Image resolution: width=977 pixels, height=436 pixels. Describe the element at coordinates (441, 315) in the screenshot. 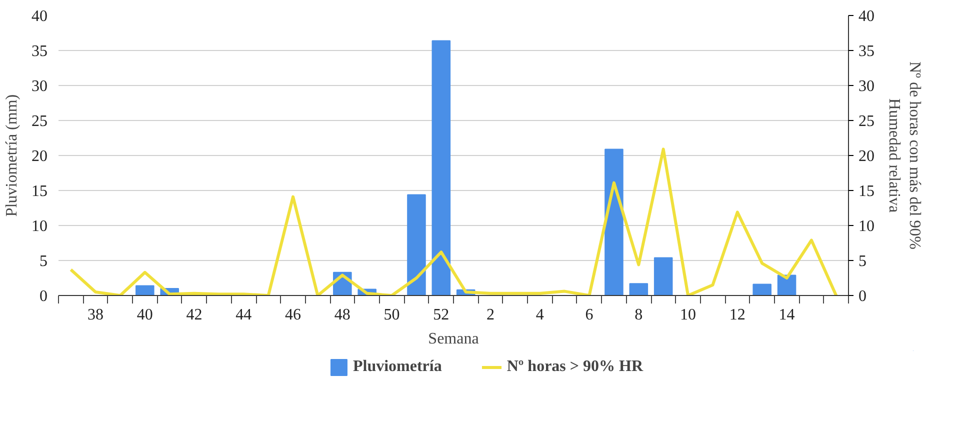

I see `x-tick-label: 52` at that location.